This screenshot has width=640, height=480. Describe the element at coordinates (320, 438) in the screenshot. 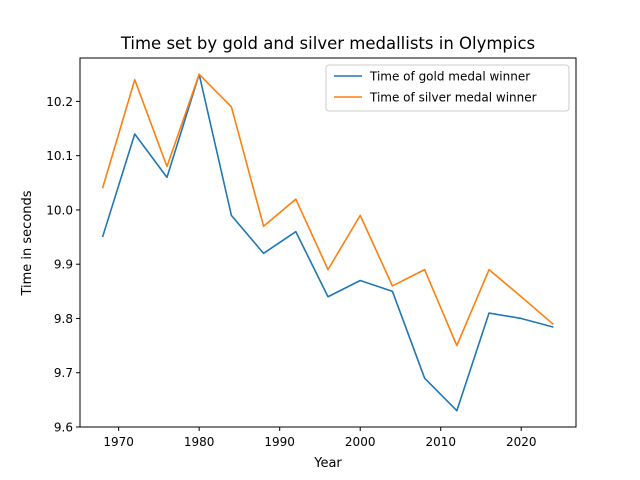

I see `x-axis: 1970 1980 1990 2000 2010 2020` at that location.